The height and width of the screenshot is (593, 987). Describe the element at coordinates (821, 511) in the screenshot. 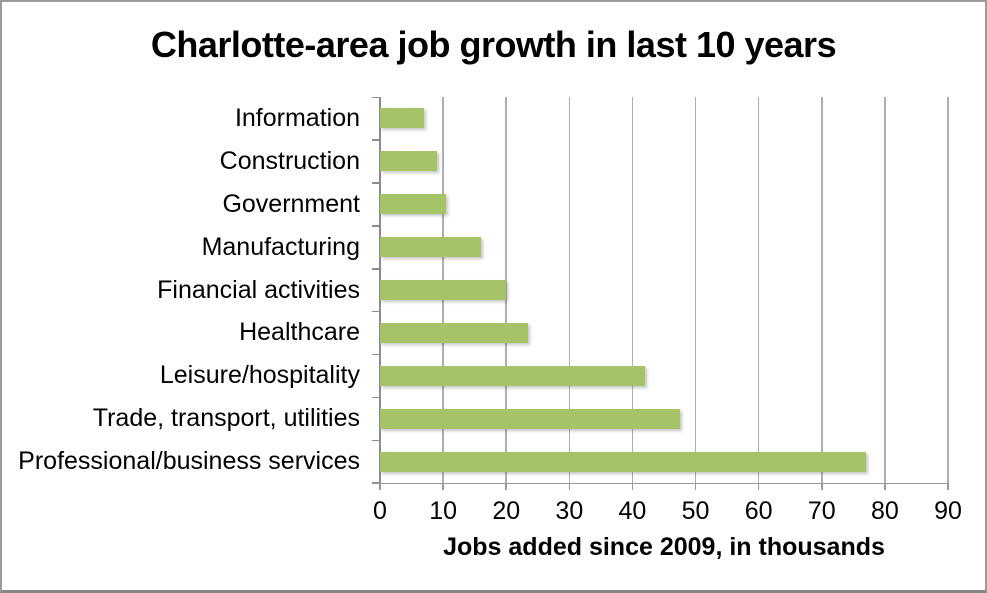

I see `x-tick-label-70: 70` at that location.